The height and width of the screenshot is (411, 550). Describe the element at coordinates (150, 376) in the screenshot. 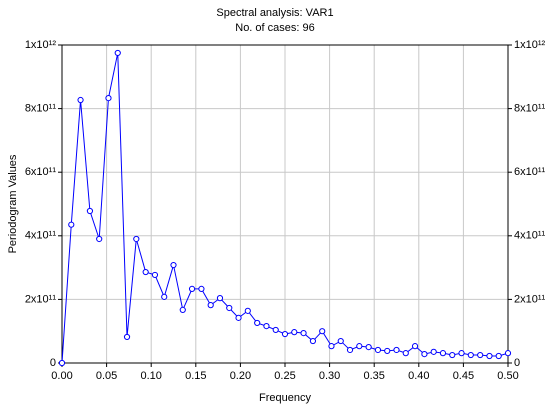

I see `x-tick-label: 0.10` at that location.